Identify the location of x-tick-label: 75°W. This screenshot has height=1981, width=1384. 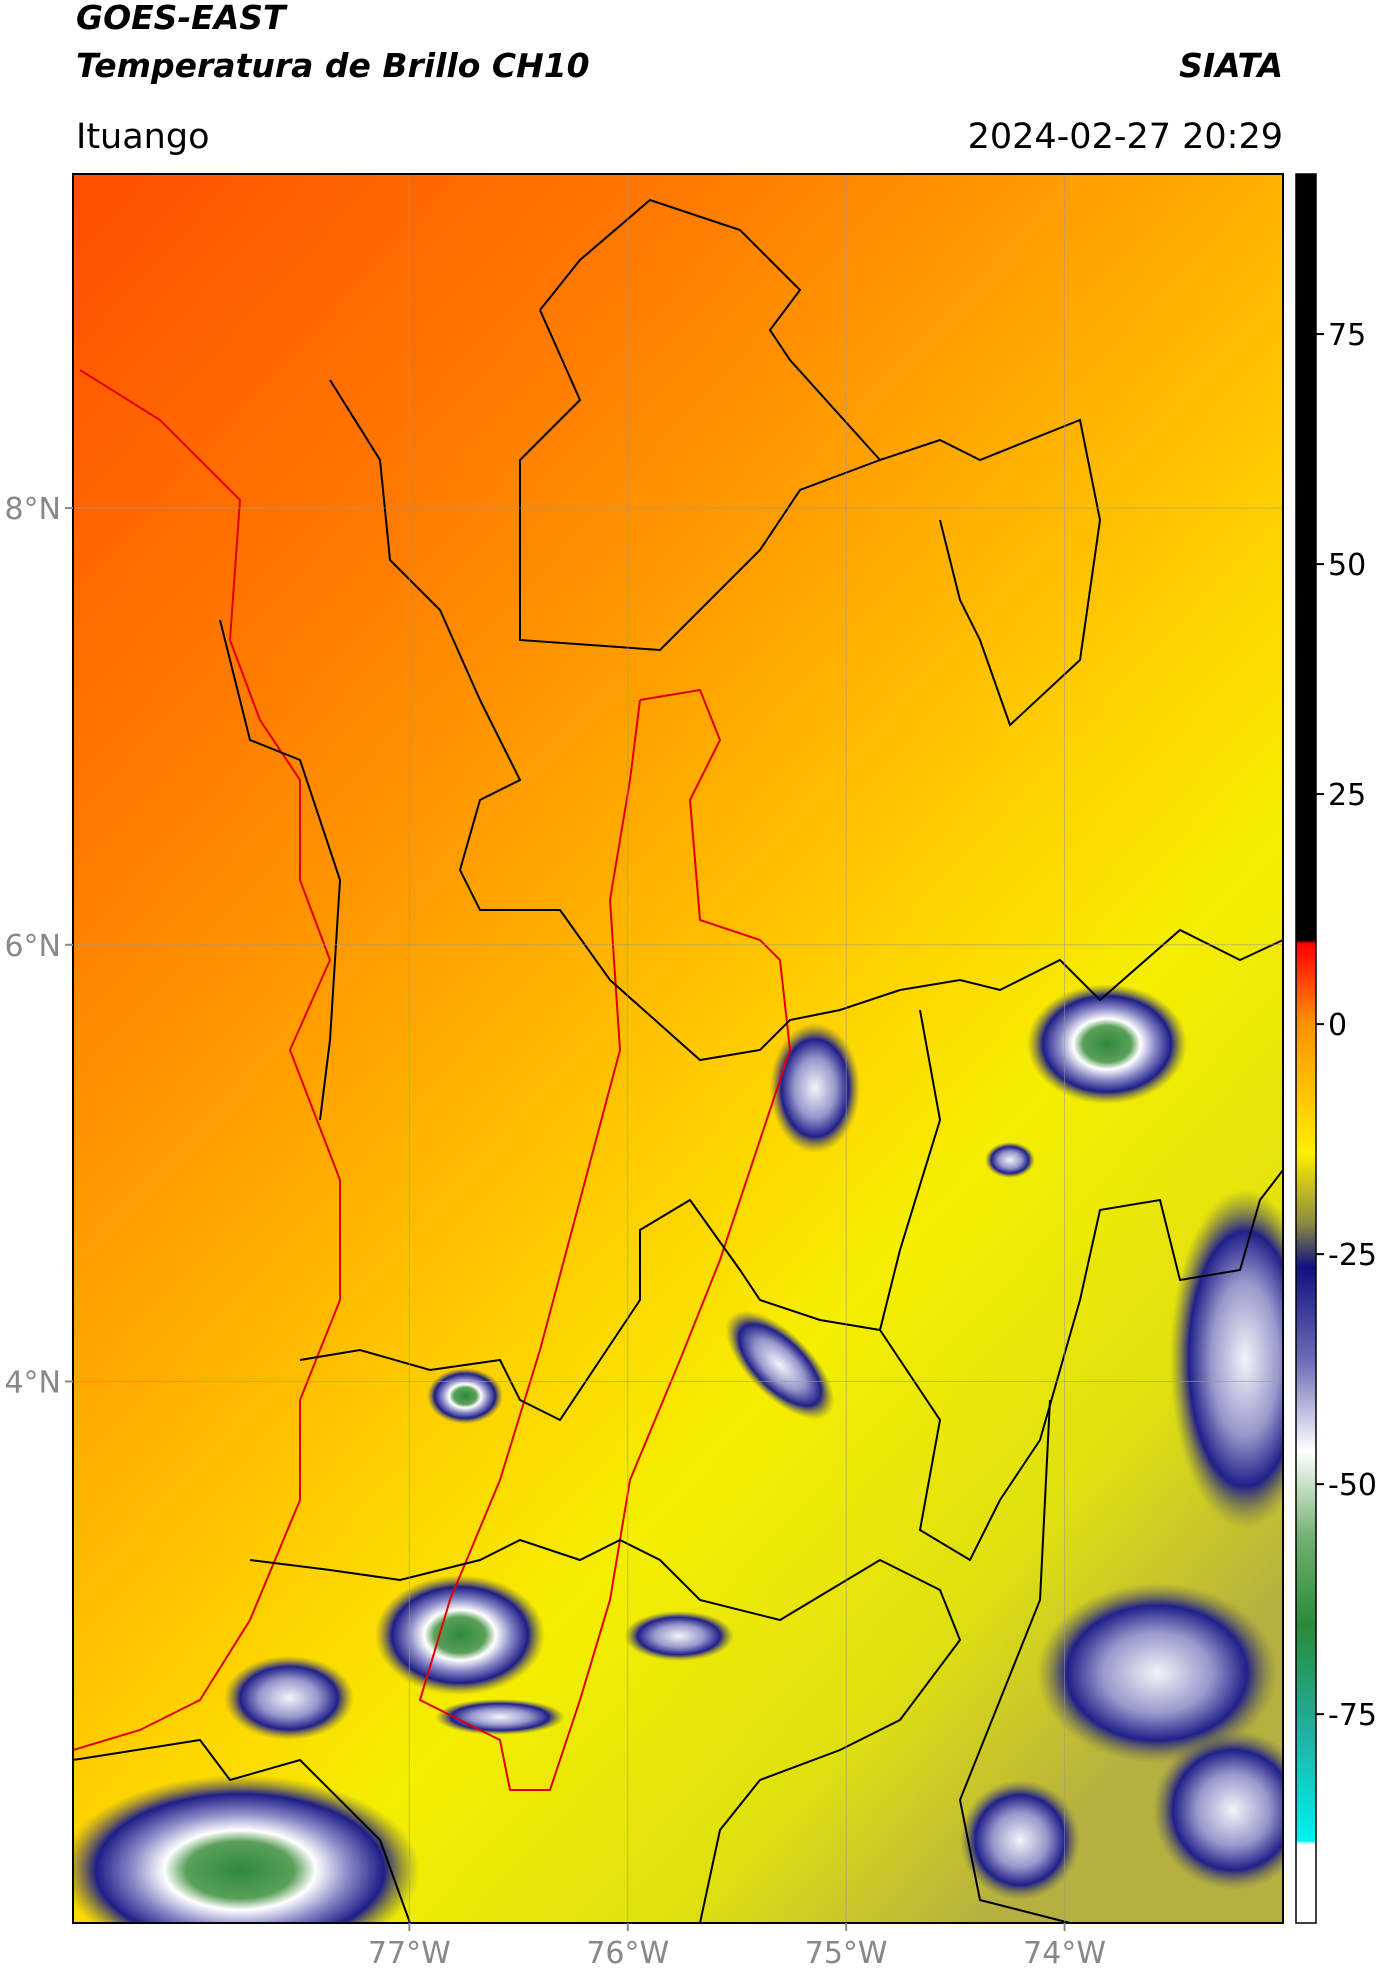
(846, 1953).